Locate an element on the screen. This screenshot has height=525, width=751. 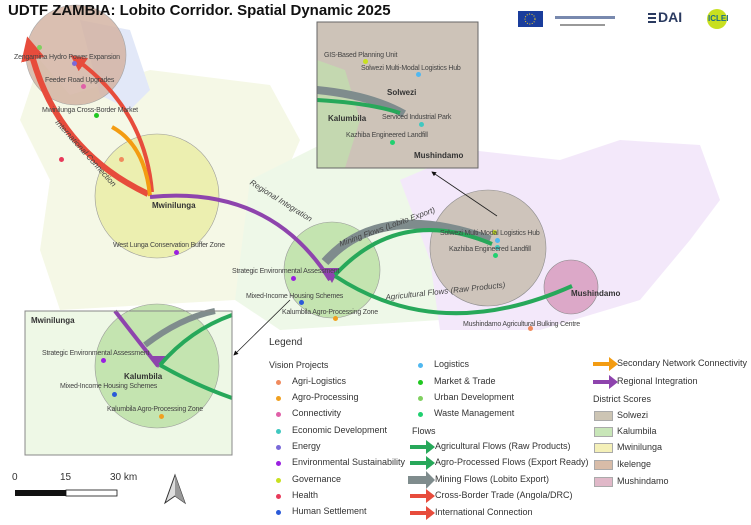
legend-district-item: Kalumbila is located at coordinates (637, 431).